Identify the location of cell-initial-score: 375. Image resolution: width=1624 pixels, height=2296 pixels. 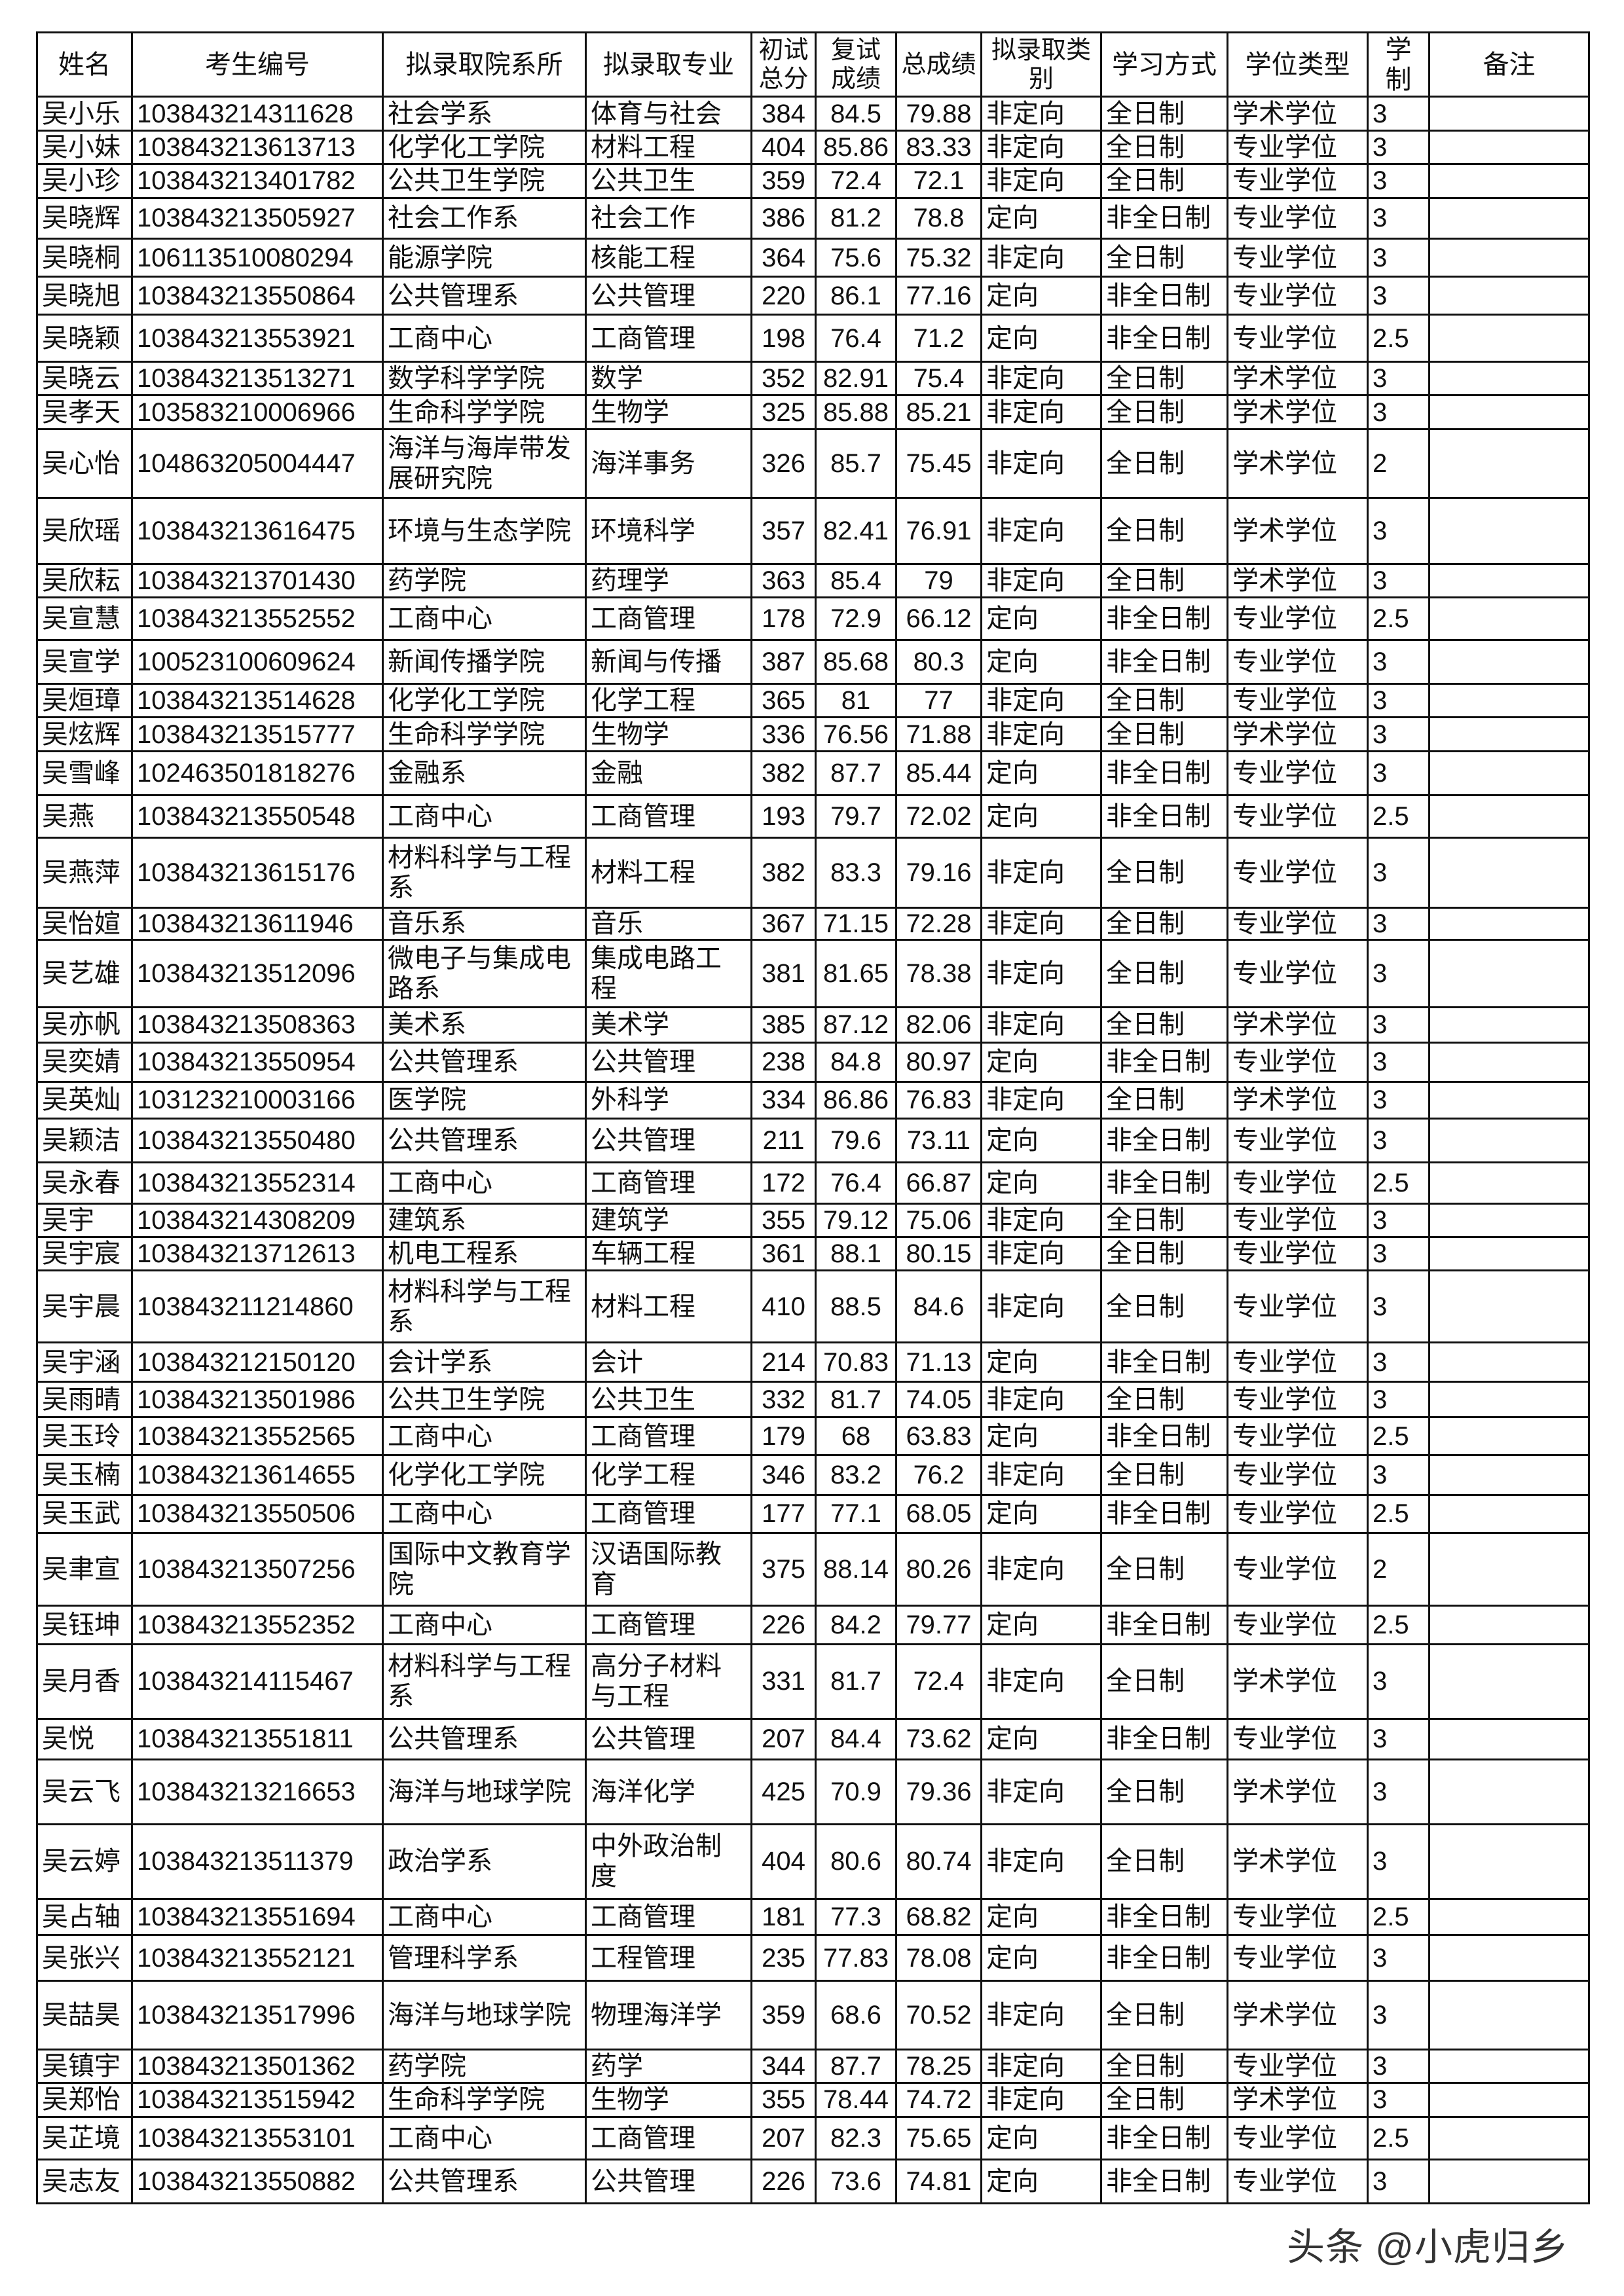
(783, 1569).